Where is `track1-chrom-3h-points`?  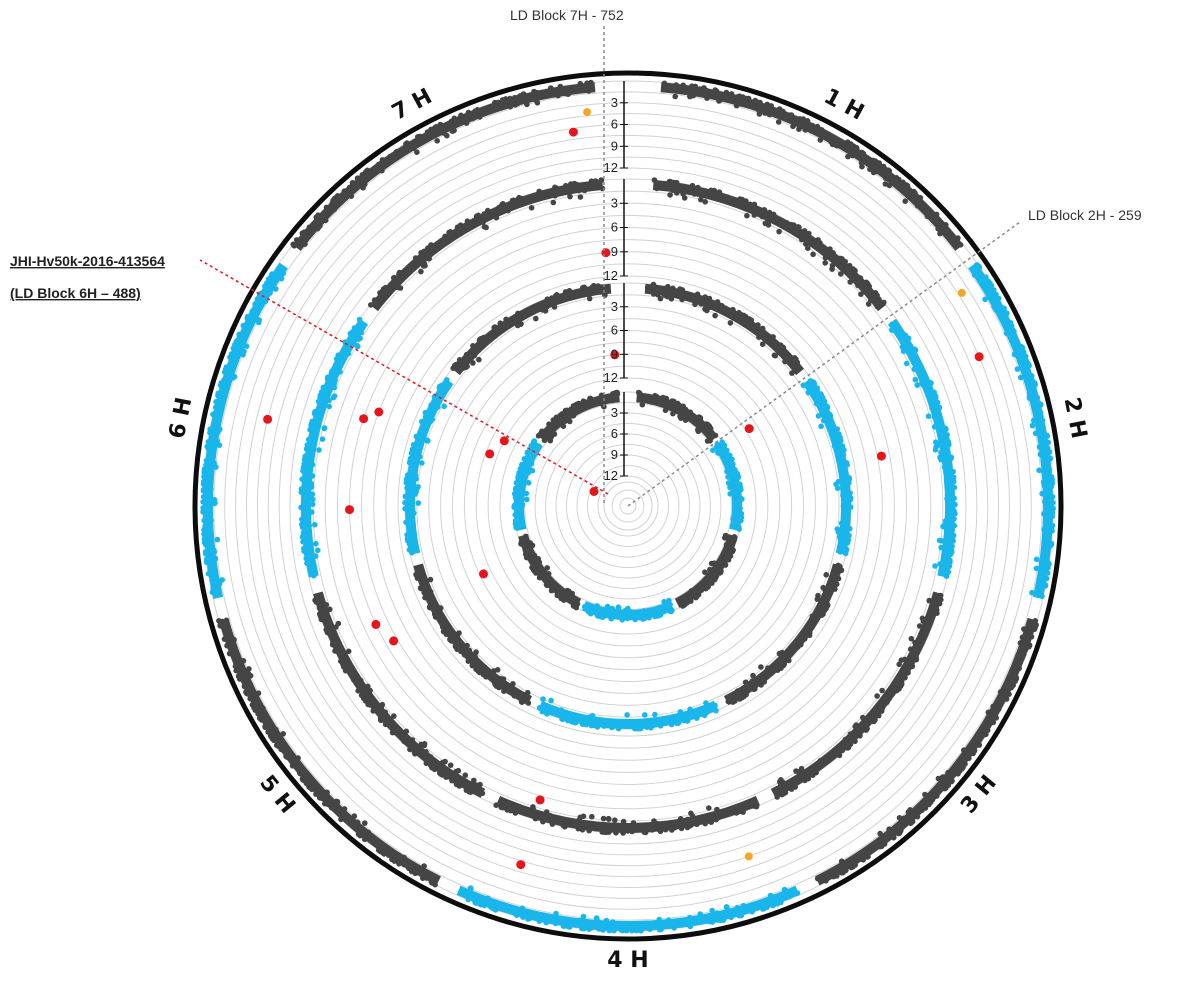 track1-chrom-3h-points is located at coordinates (857, 695).